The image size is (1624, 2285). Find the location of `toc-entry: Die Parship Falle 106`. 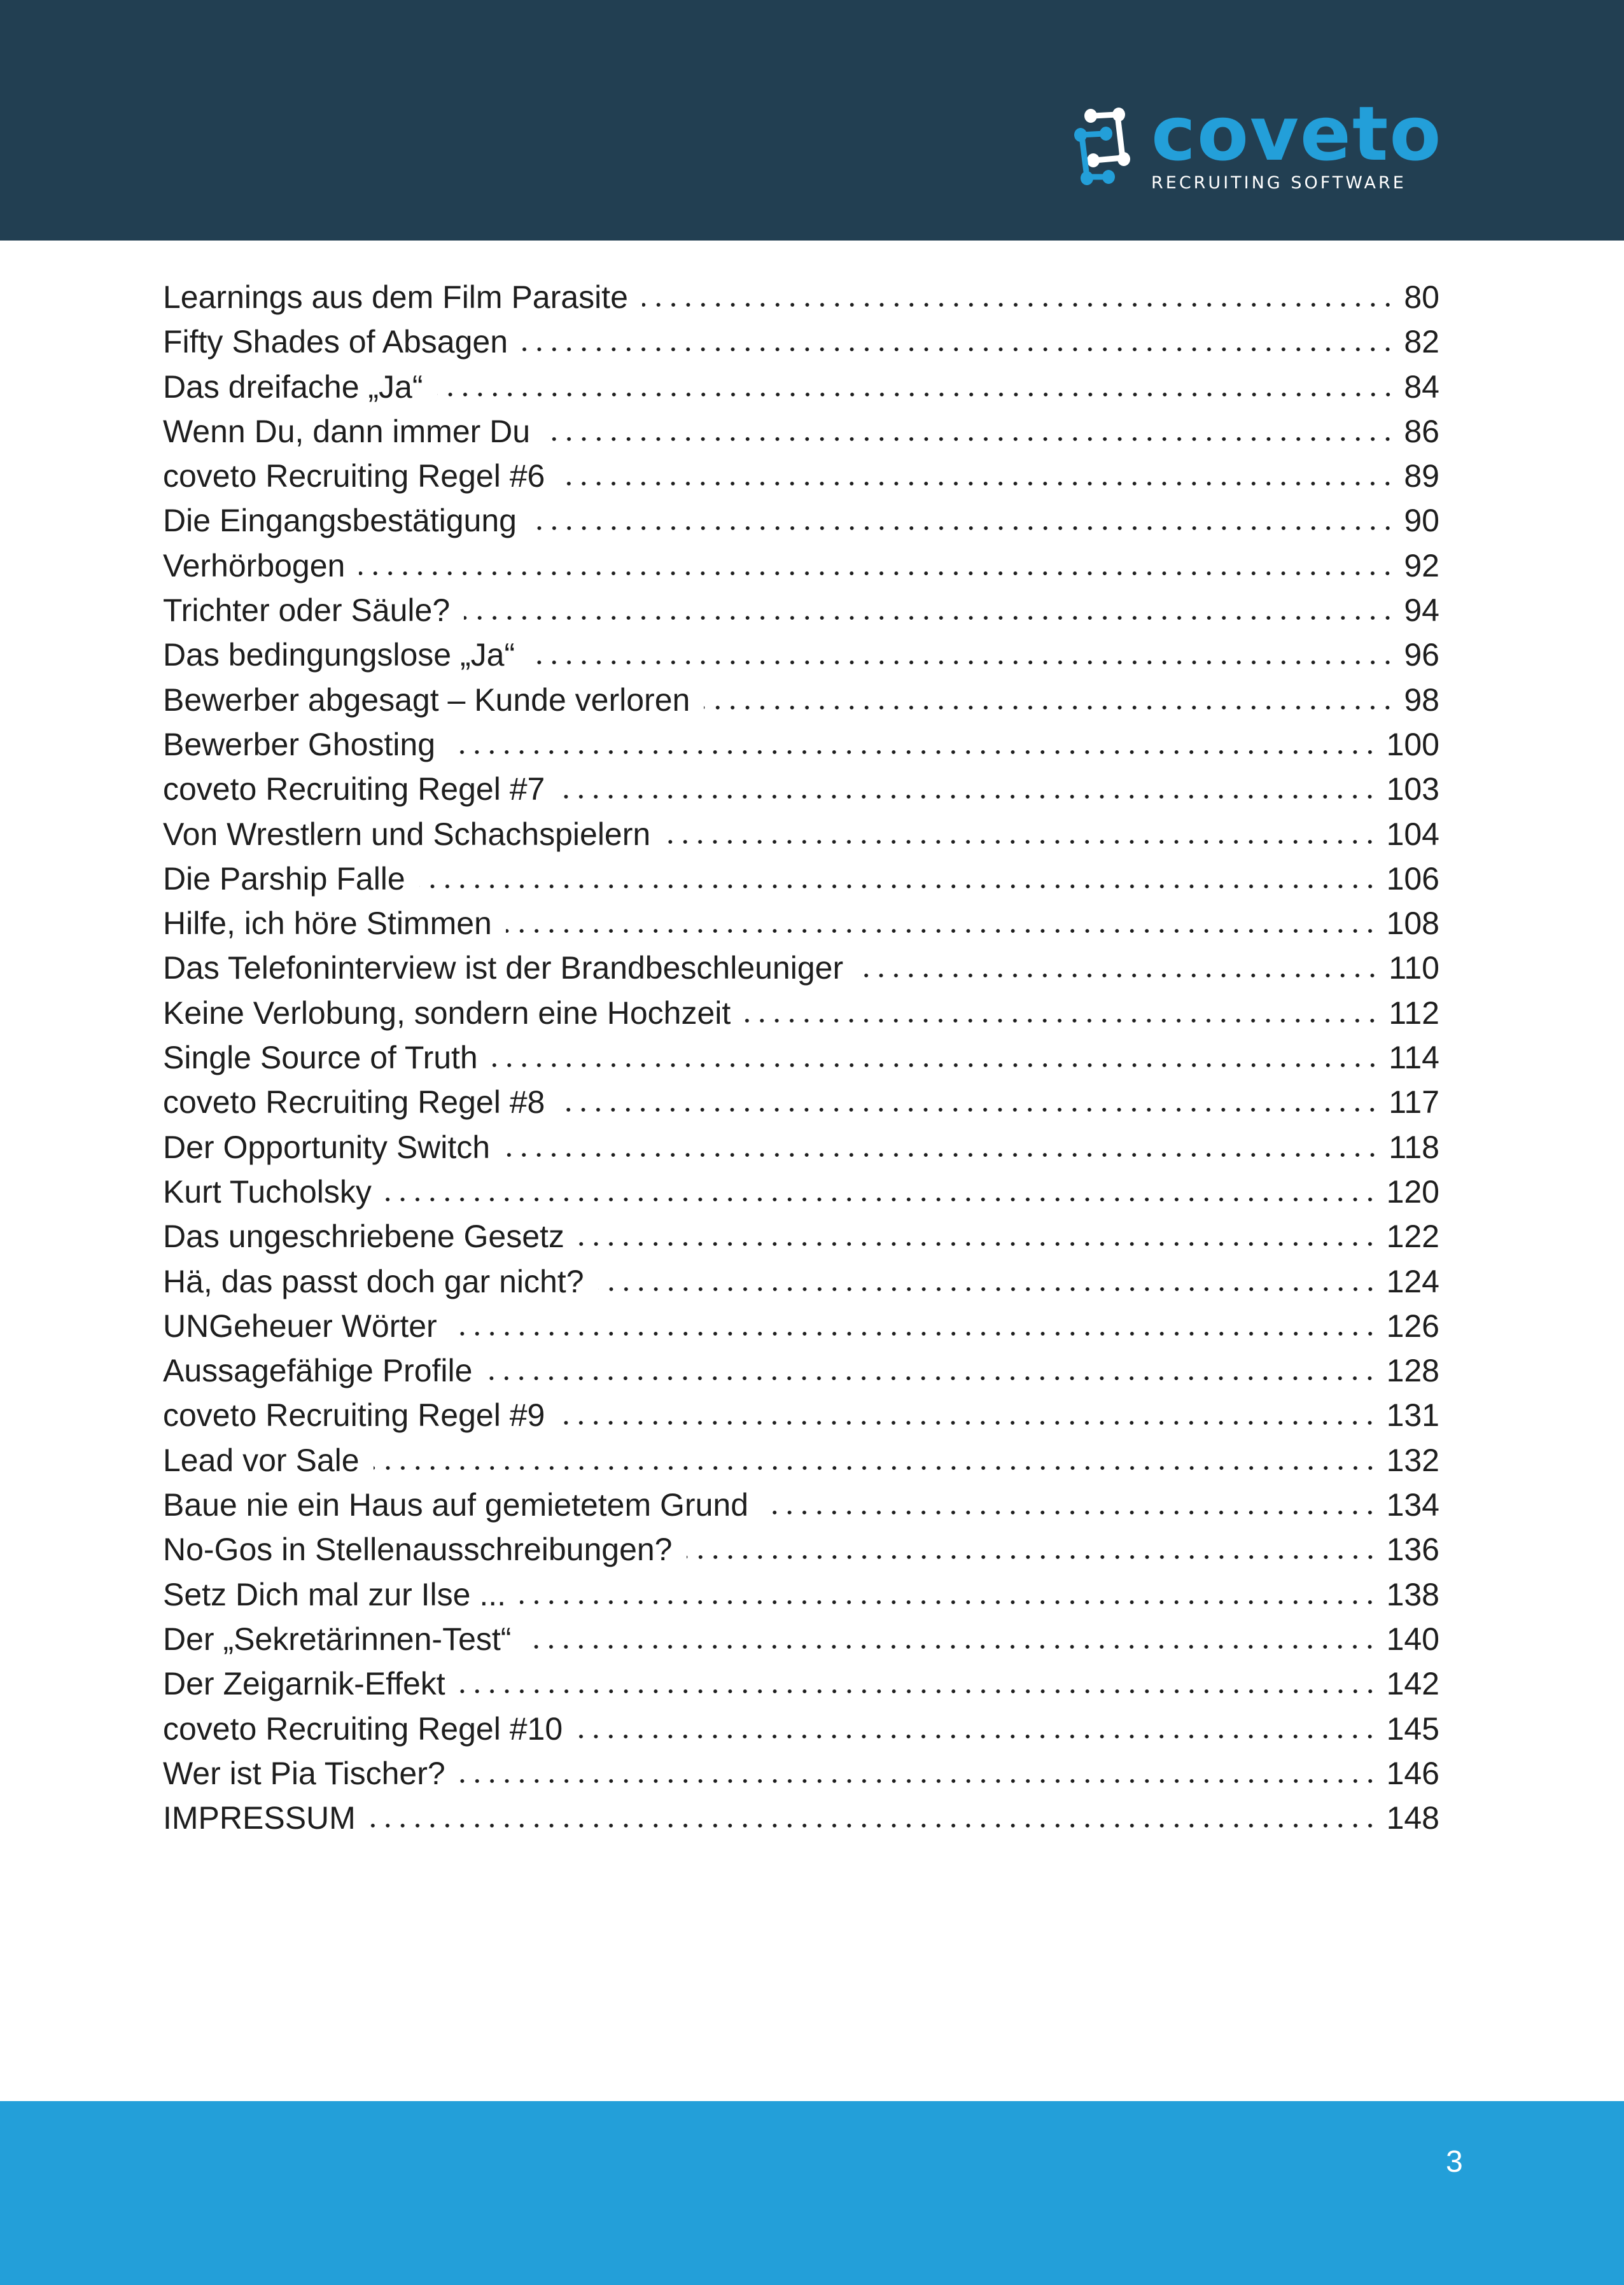

toc-entry: Die Parship Falle 106 is located at coordinates (801, 879).